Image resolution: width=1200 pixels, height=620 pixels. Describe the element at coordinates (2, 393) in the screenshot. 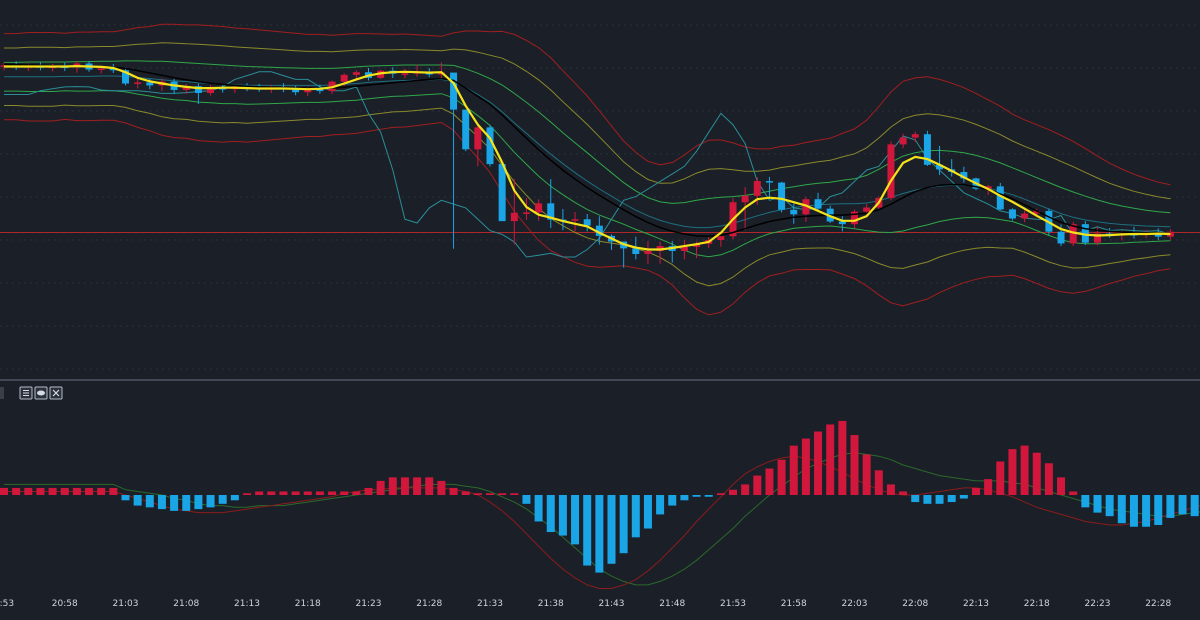

I see `toolbar-left-button` at that location.